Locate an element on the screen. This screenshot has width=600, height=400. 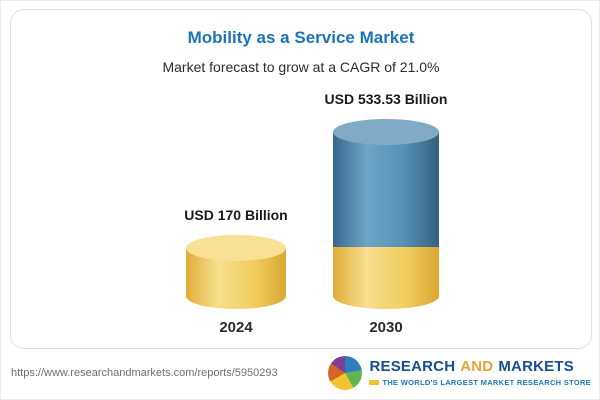
cylinder-bar-2030 is located at coordinates (386, 214).